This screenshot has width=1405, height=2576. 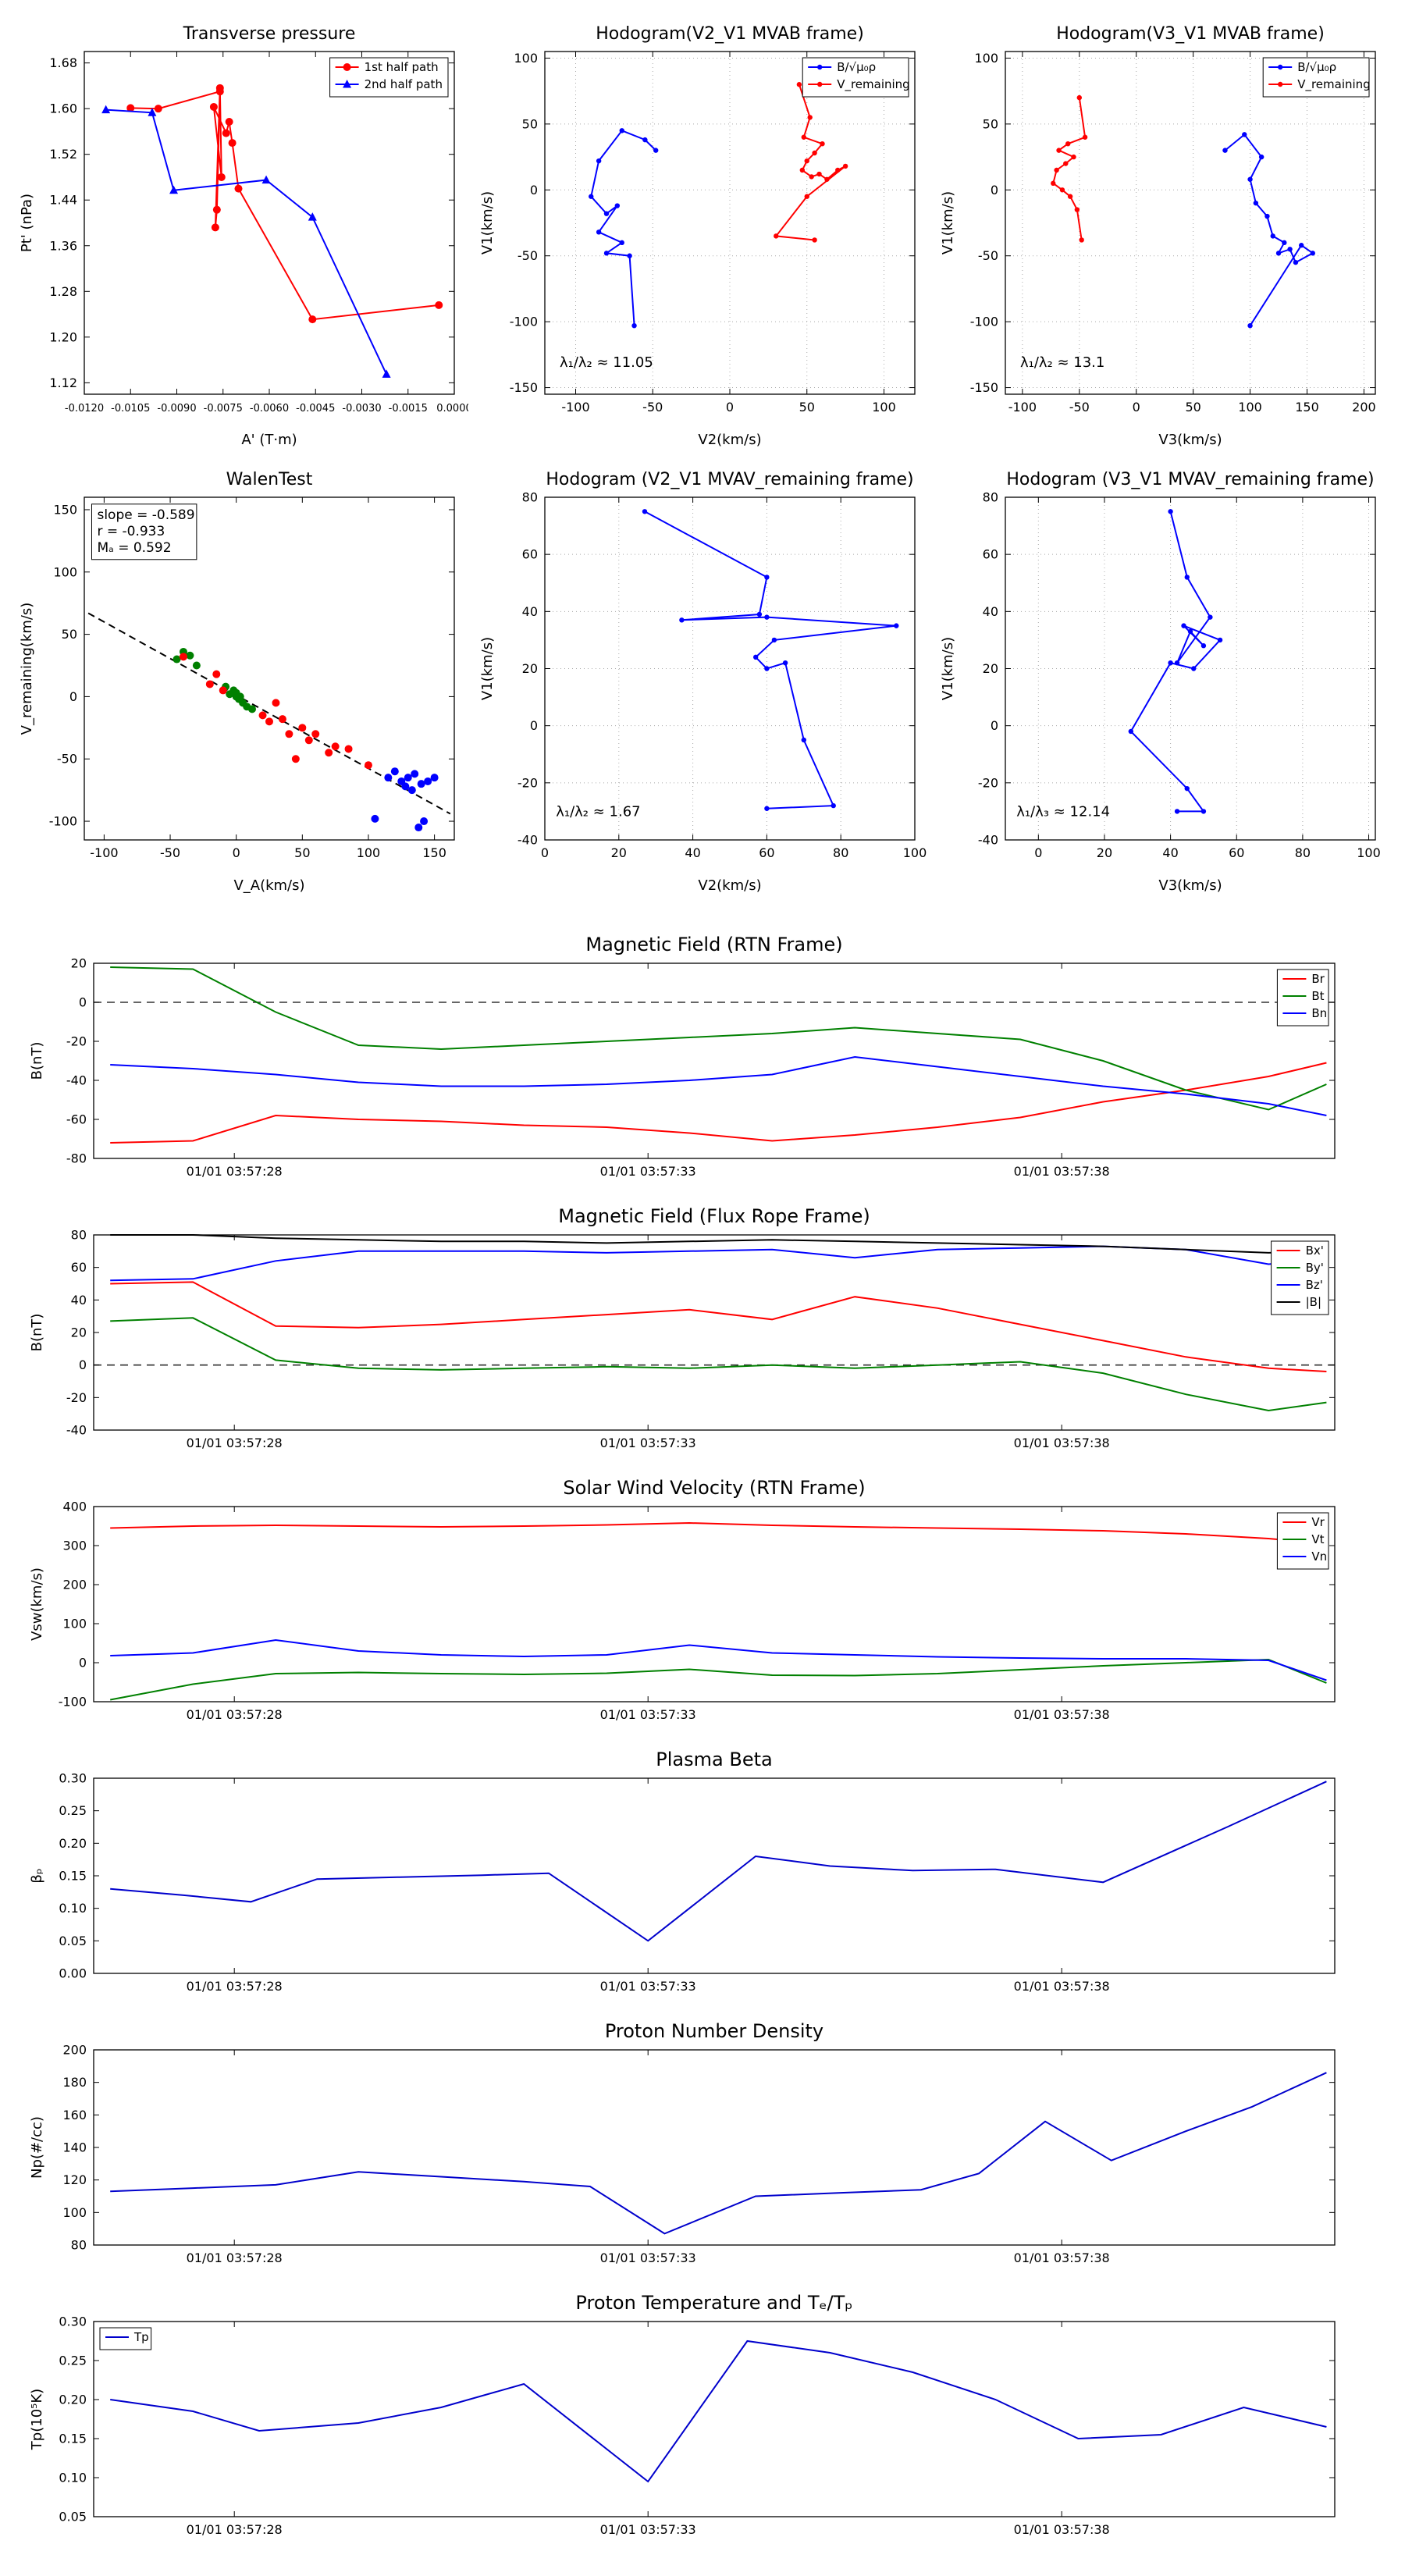 I want to click on svg-text:Magnetic Field (Flux Rope Fram: Magnetic Field (Flux Rope Frame), so click(x=714, y=1216).